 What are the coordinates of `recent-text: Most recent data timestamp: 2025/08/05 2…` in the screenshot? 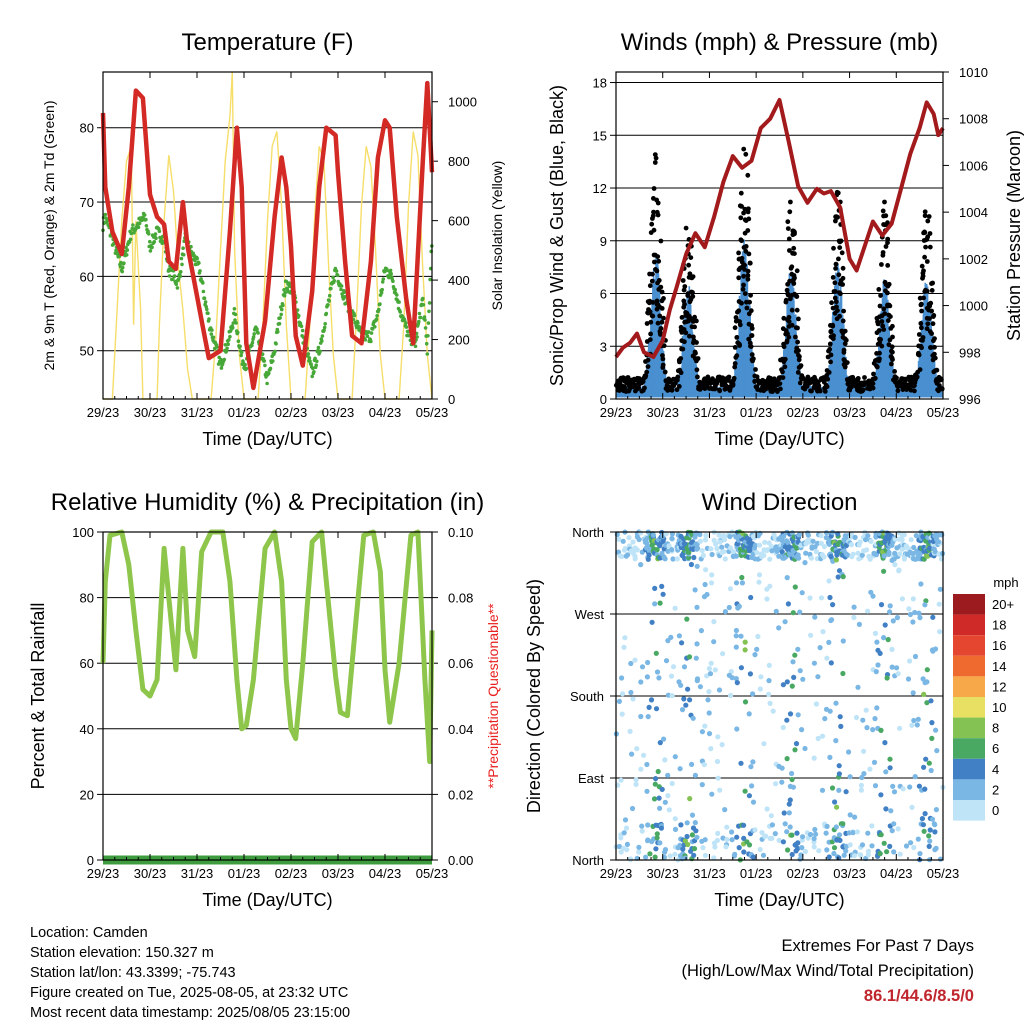 It's located at (190, 1013).